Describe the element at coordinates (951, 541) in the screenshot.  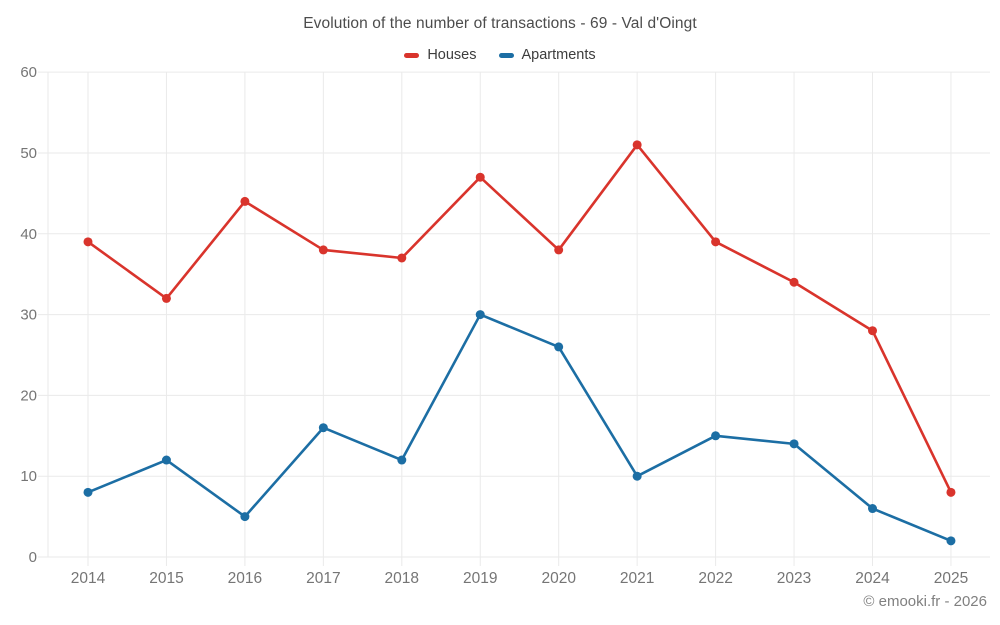
I see `data-point-apartments-2025` at that location.